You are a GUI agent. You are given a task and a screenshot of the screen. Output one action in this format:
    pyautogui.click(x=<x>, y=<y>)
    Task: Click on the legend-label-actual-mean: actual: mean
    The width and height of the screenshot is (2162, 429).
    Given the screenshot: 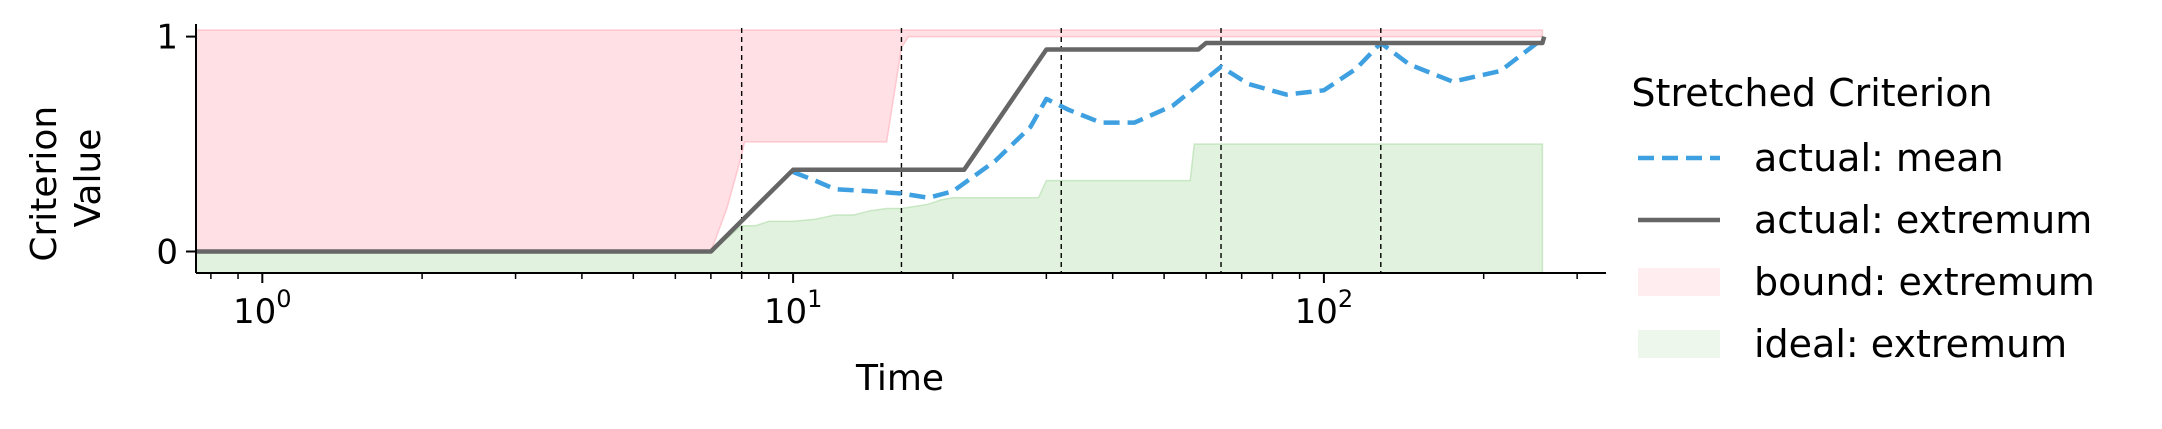 What is the action you would take?
    pyautogui.click(x=1879, y=158)
    